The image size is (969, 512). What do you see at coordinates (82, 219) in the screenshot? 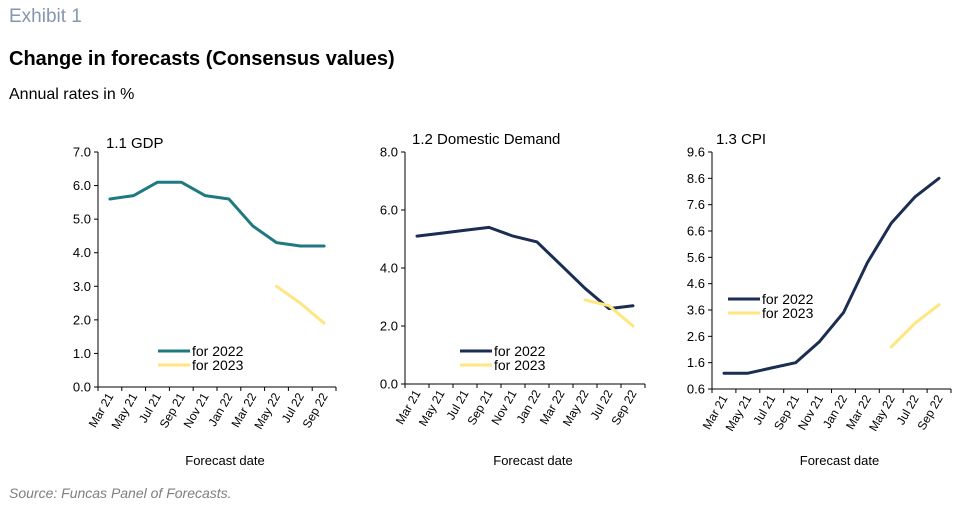
I see `y-tick-label: 5.0` at bounding box center [82, 219].